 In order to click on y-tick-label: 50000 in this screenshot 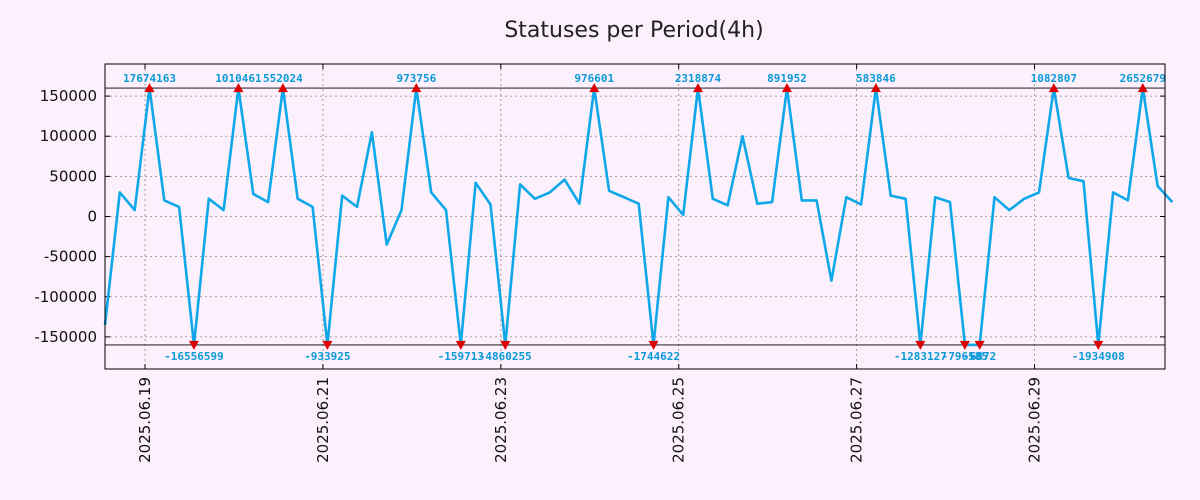, I will do `click(73, 176)`.